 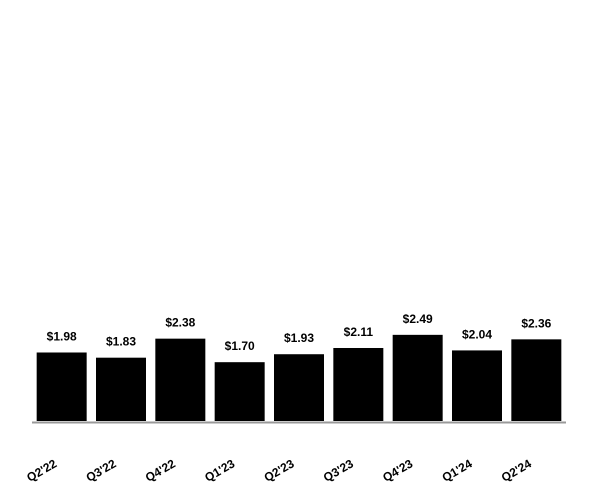 I want to click on value-label: $2.38, so click(x=180, y=323).